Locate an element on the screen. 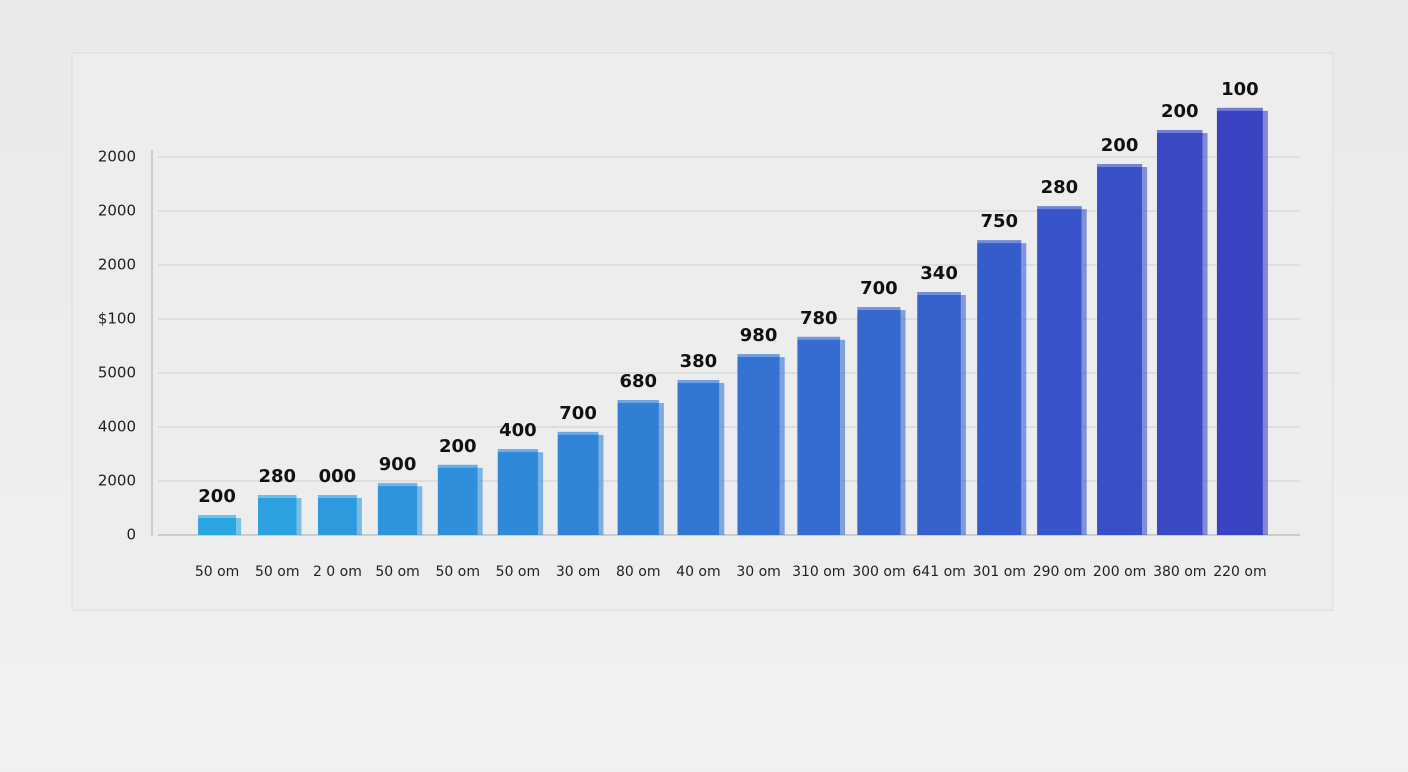 This screenshot has width=1408, height=772. y-tick-label: $100 is located at coordinates (117, 319).